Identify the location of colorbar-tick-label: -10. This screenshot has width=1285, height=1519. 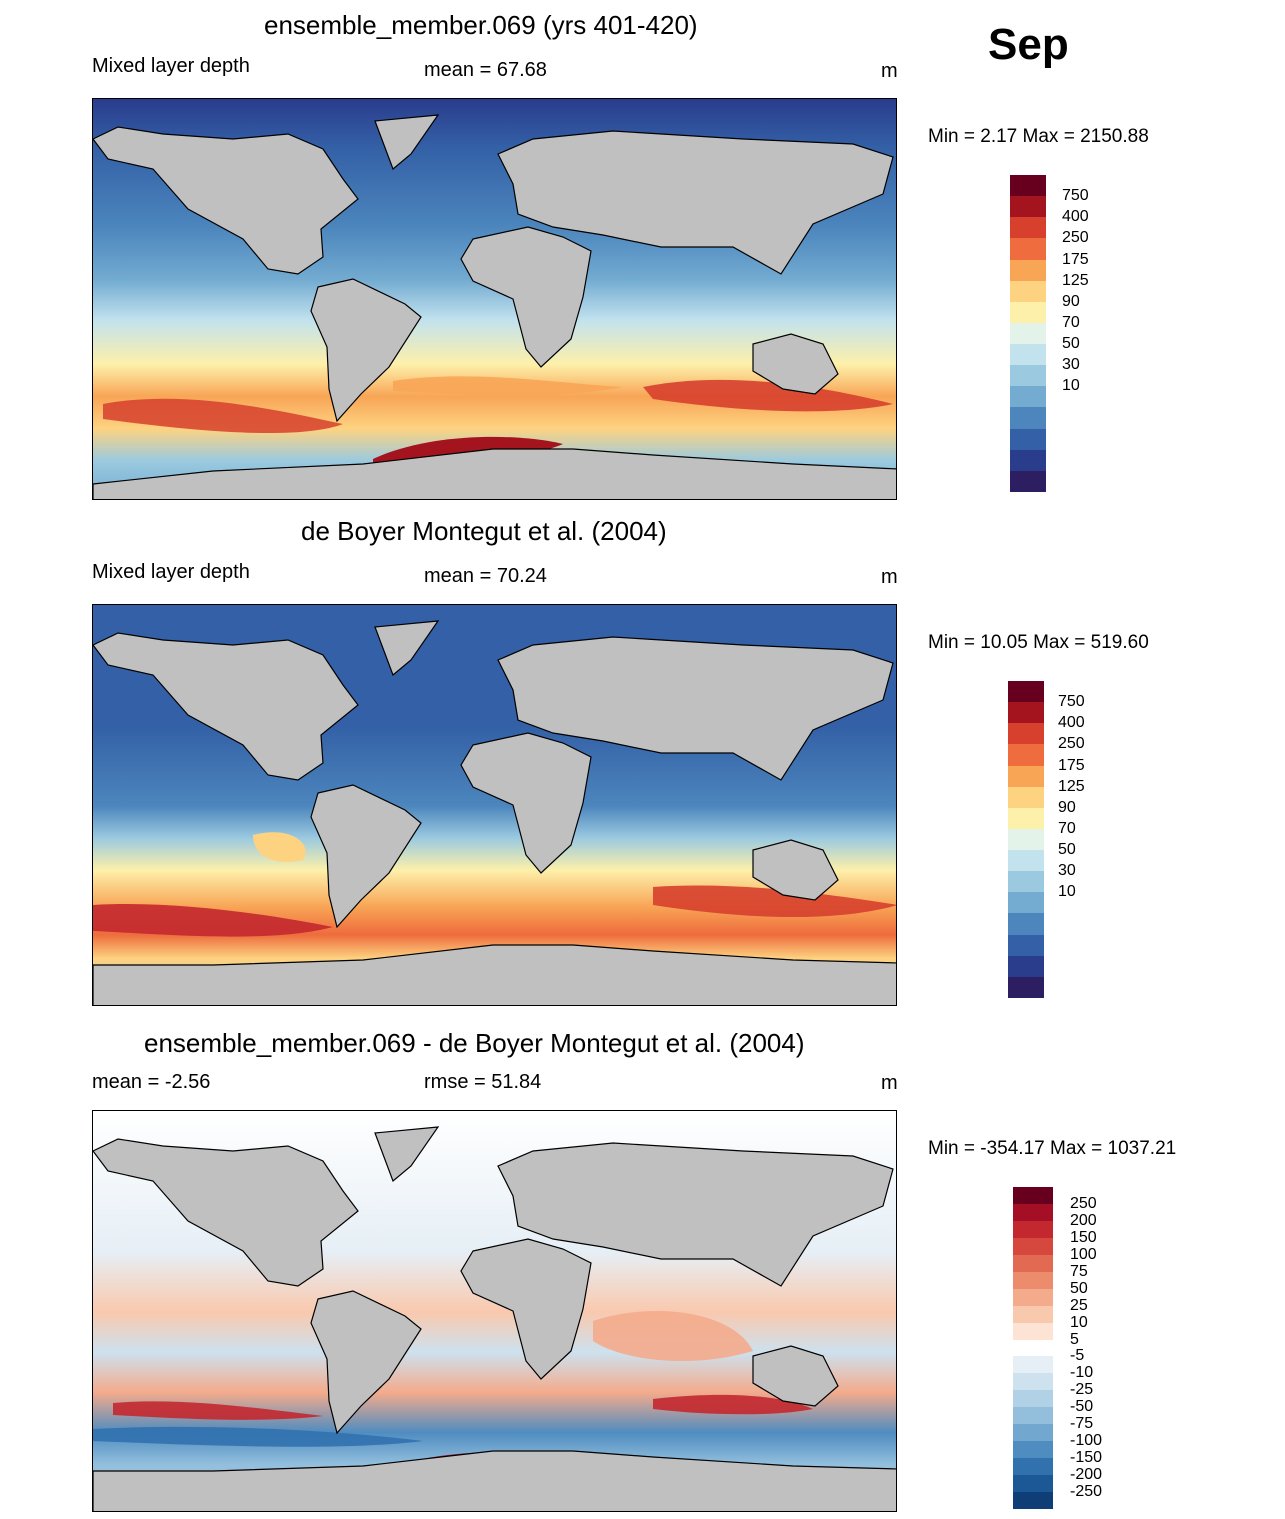
(1082, 1373).